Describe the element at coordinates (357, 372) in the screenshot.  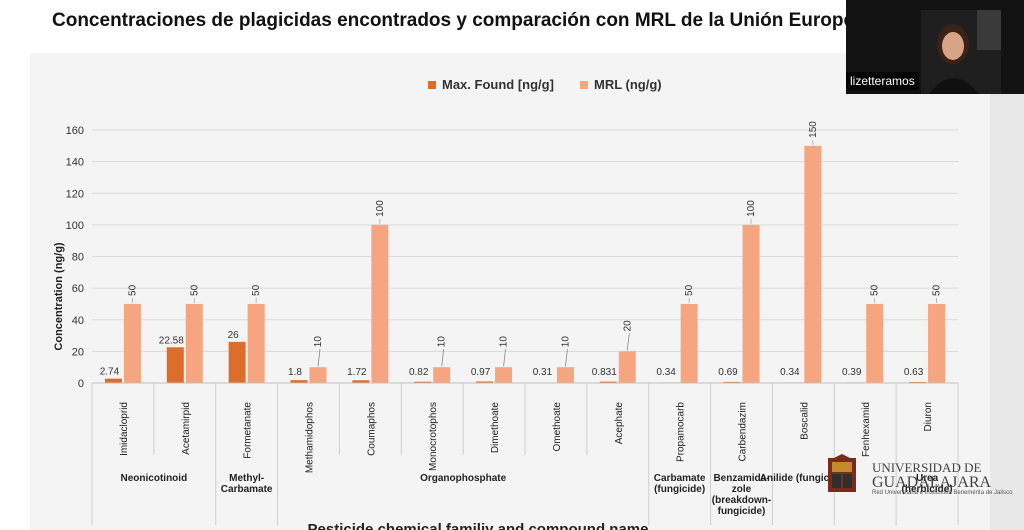
I see `data-label-max-found: 1.72` at that location.